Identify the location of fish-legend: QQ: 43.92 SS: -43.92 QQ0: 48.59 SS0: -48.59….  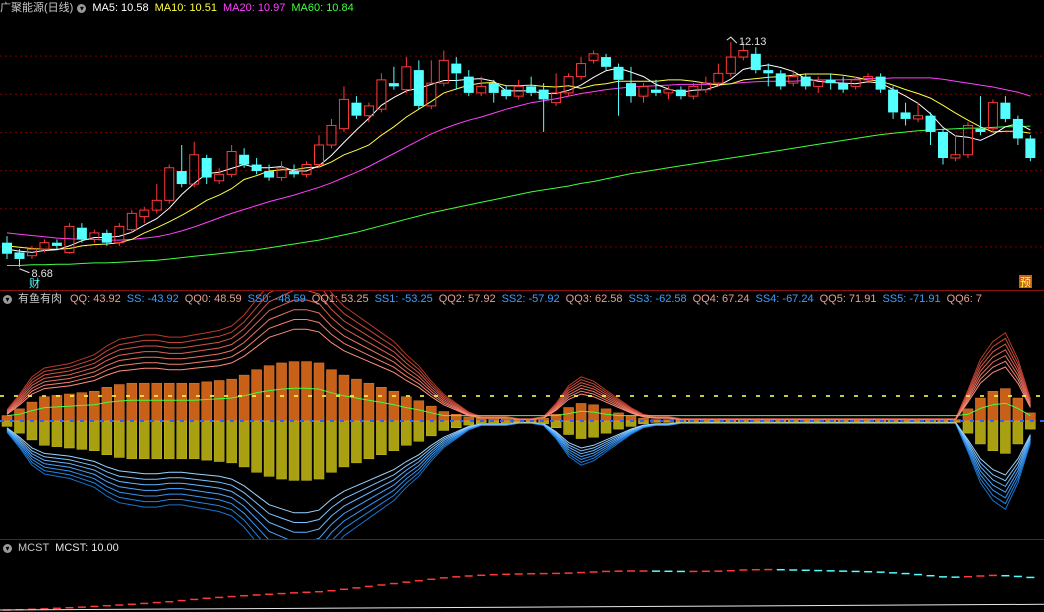
(529, 299).